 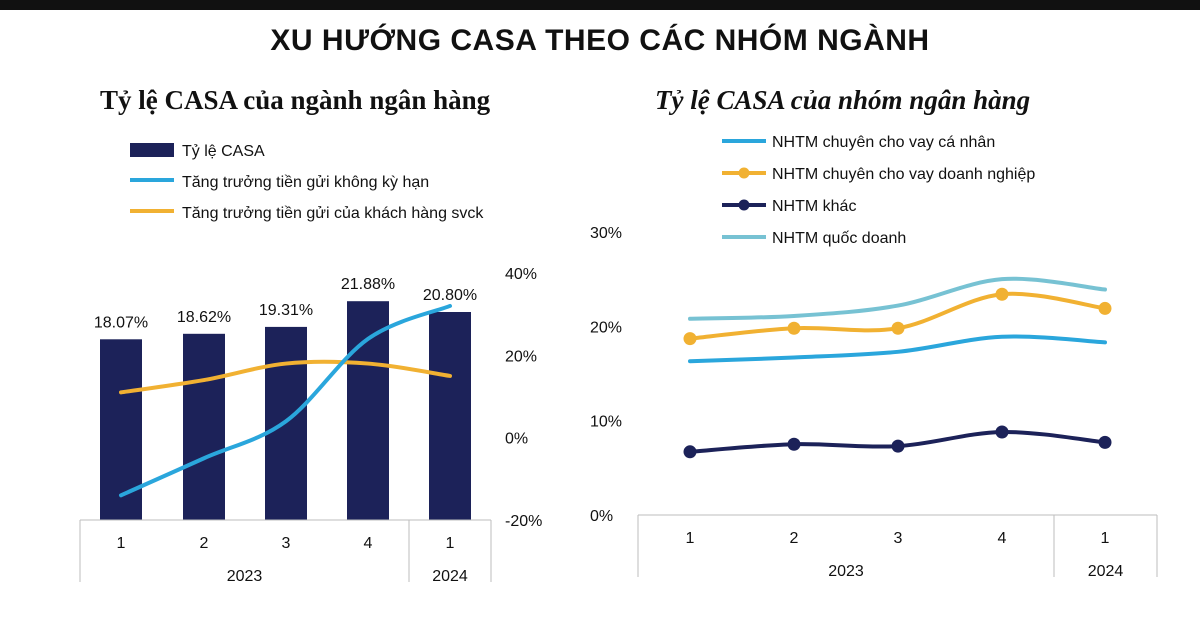 What do you see at coordinates (814, 206) in the screenshot?
I see `legend-label: NHTM khác` at bounding box center [814, 206].